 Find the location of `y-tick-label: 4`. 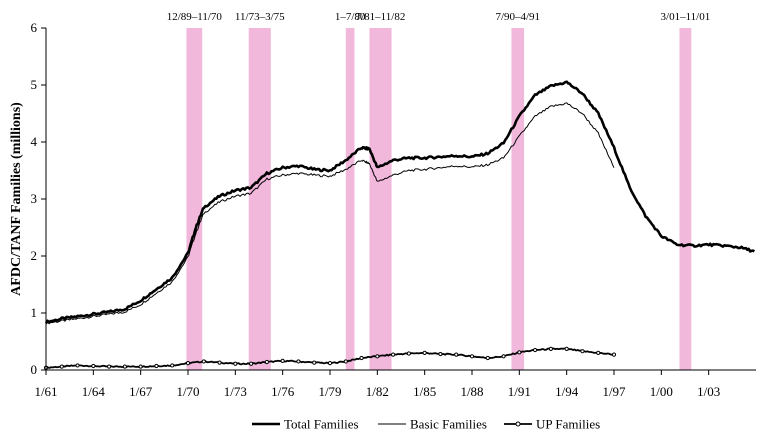

y-tick-label: 4 is located at coordinates (34, 141).